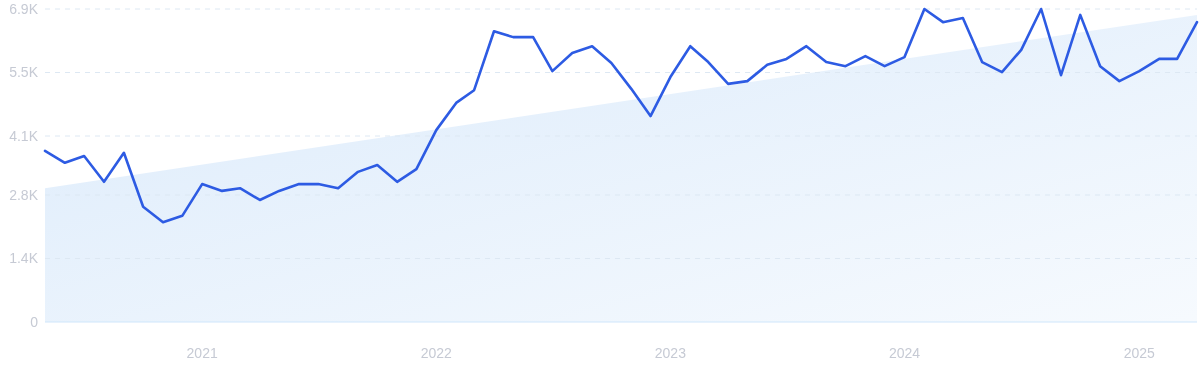 The height and width of the screenshot is (371, 1200). What do you see at coordinates (24, 258) in the screenshot?
I see `y-tick-label: 1.4K` at bounding box center [24, 258].